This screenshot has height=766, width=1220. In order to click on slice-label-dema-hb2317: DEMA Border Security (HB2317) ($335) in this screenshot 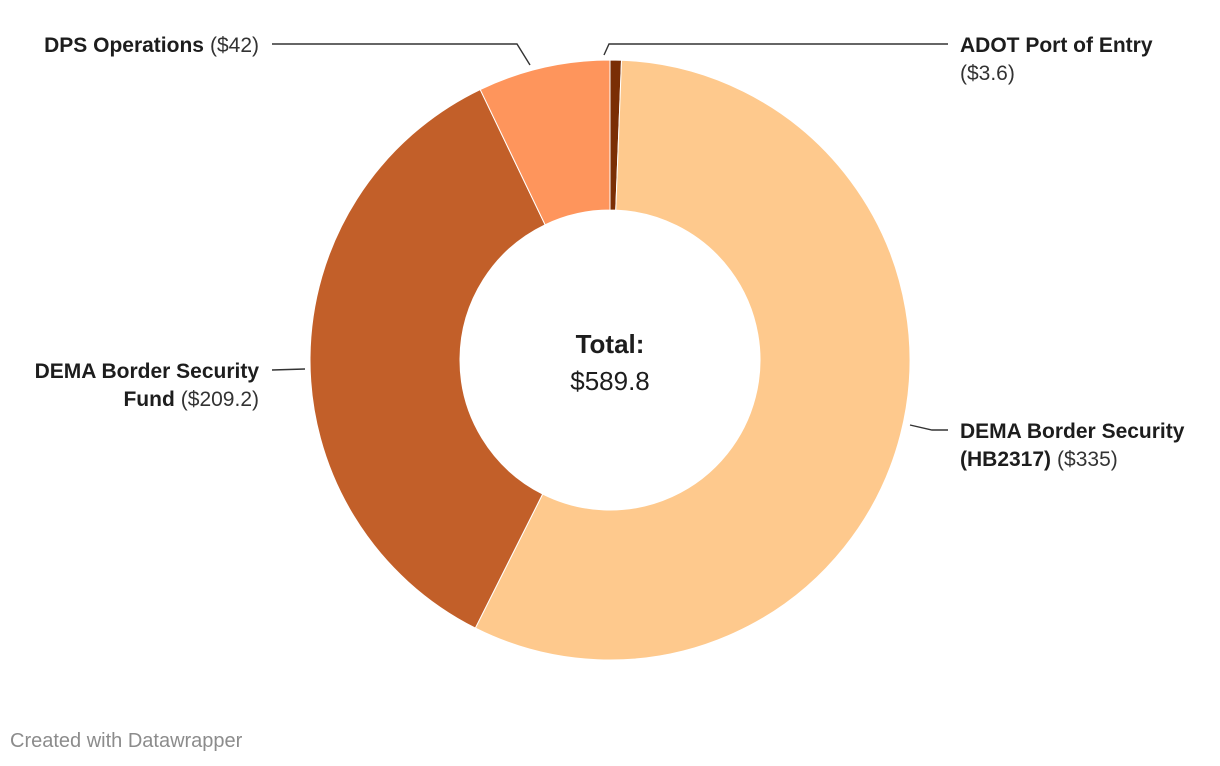, I will do `click(1072, 445)`.